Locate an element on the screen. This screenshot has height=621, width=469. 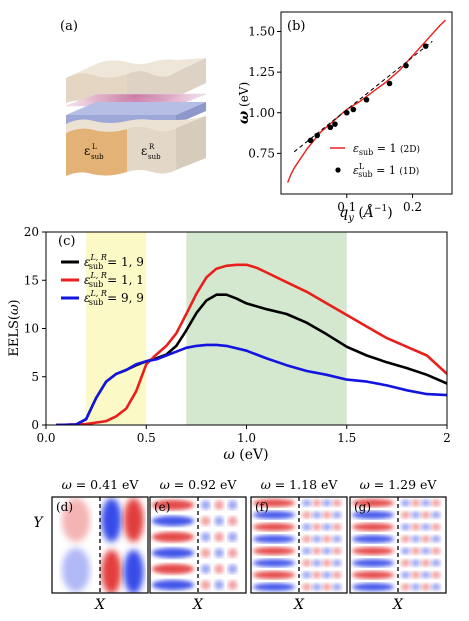
bottom-block-top-face is located at coordinates (136, 124).